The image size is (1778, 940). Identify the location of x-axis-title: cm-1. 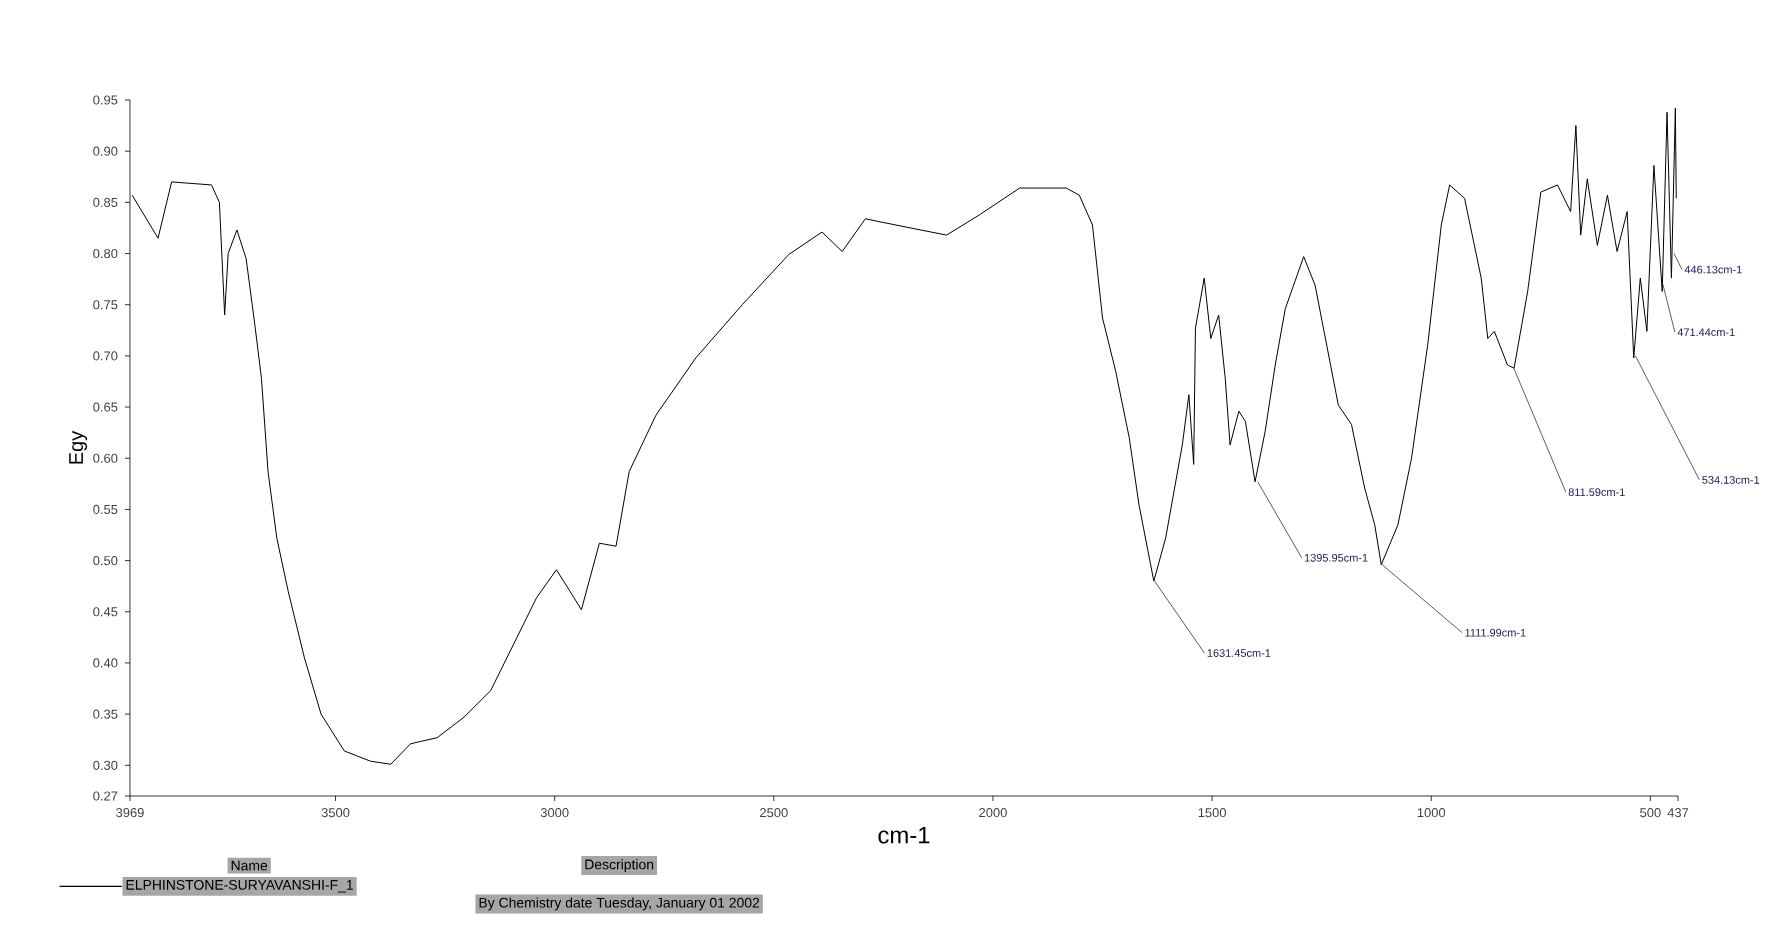
(904, 835).